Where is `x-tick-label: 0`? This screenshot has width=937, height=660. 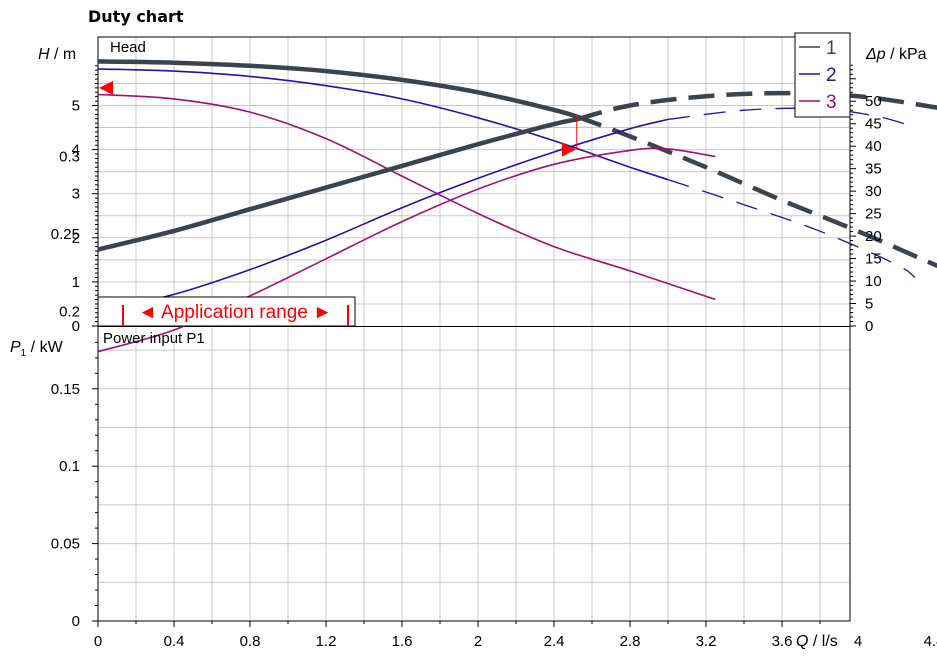 x-tick-label: 0 is located at coordinates (98, 641).